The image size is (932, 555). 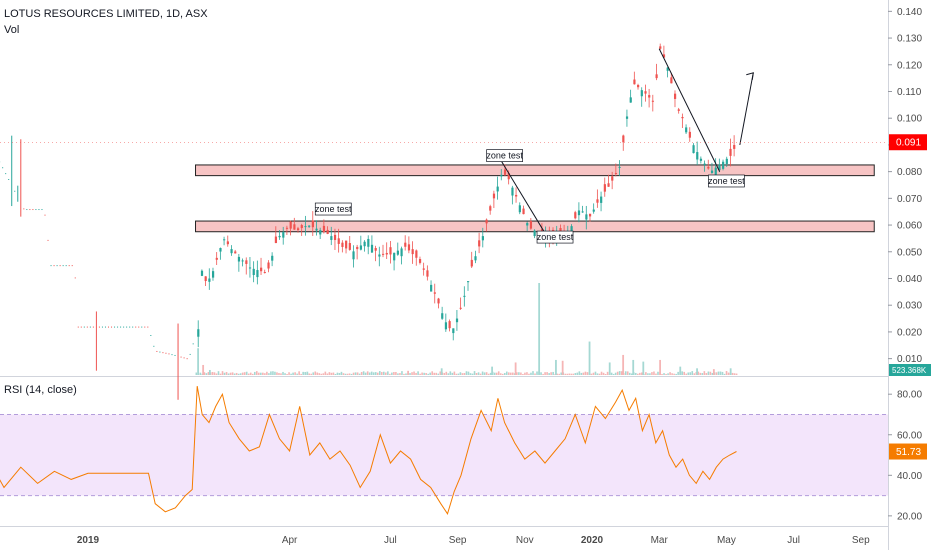 What do you see at coordinates (726, 540) in the screenshot?
I see `time-tick-label: May` at bounding box center [726, 540].